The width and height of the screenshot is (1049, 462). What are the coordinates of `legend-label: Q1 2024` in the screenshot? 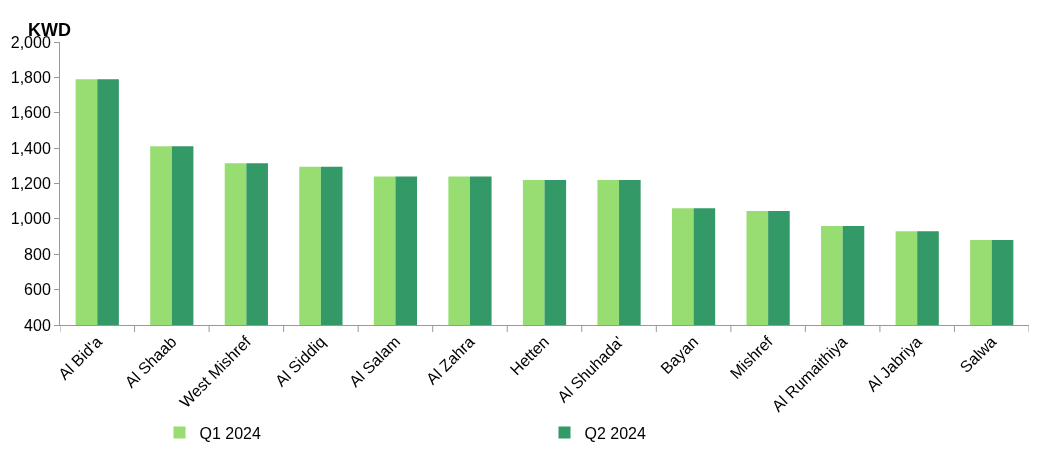 It's located at (230, 433).